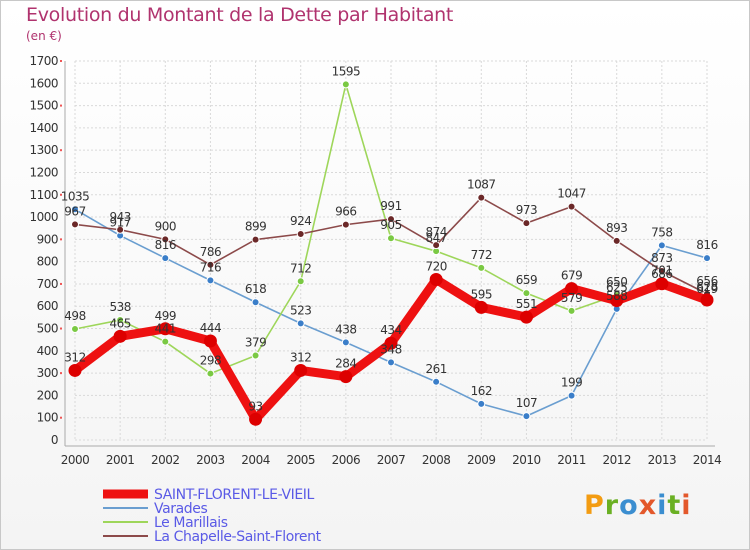 The width and height of the screenshot is (750, 550). I want to click on data-label: 162, so click(481, 391).